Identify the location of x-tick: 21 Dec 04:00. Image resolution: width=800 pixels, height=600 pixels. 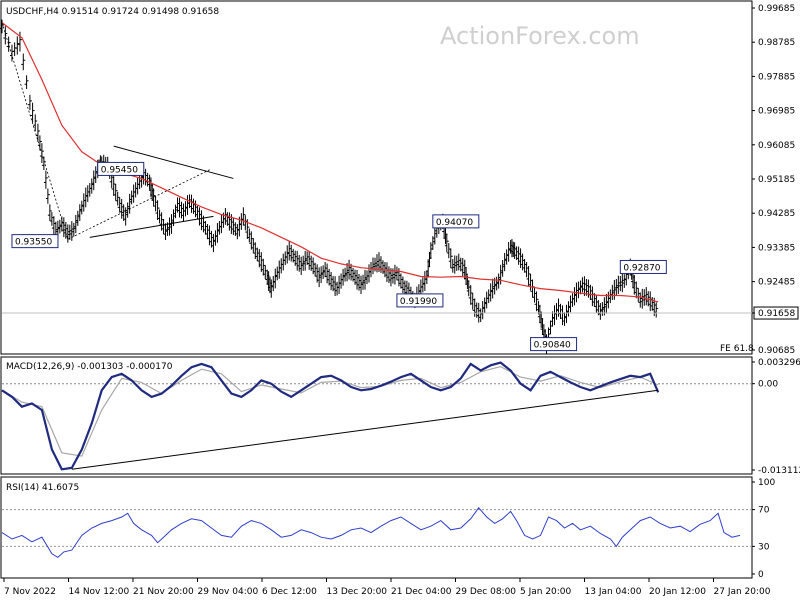
(421, 592).